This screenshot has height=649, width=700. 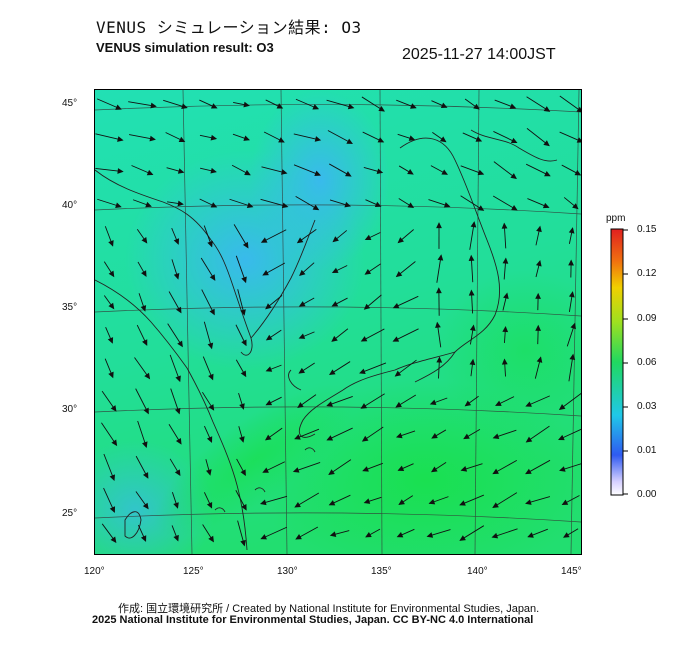 I want to click on colorbar-tick-0.15: 0.15, so click(x=647, y=229).